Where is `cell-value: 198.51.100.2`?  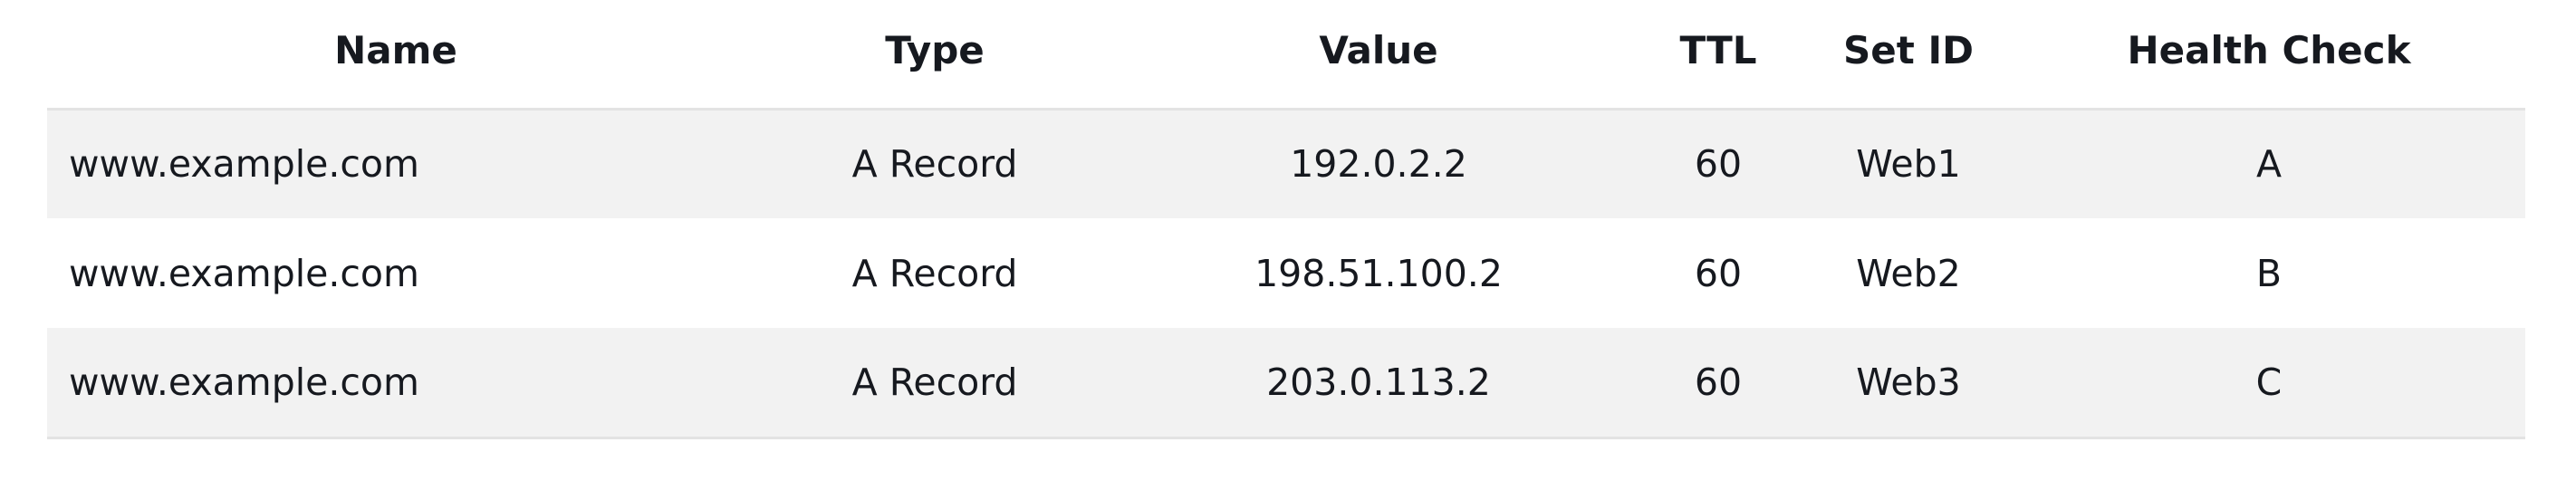
cell-value: 198.51.100.2 is located at coordinates (1378, 273).